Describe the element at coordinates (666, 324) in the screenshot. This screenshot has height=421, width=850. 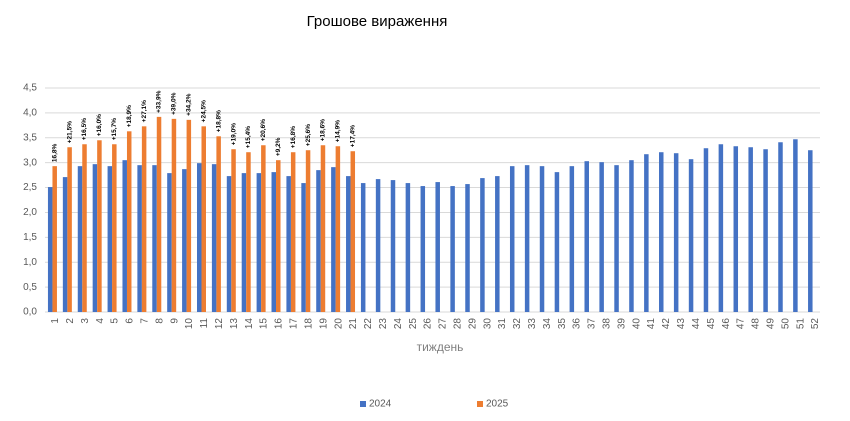
I see `x-tick-label: 42` at that location.